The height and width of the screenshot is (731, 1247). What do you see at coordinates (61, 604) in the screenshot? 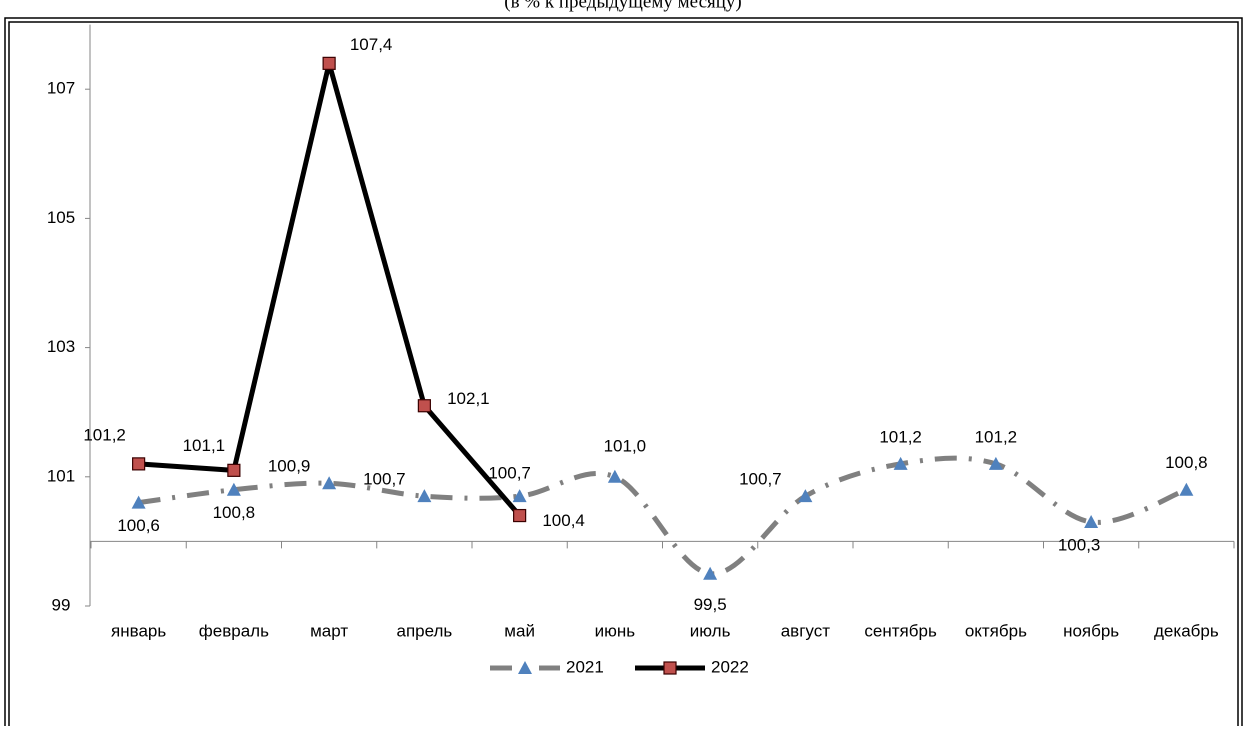
I see `y-tick-label: 99` at bounding box center [61, 604].